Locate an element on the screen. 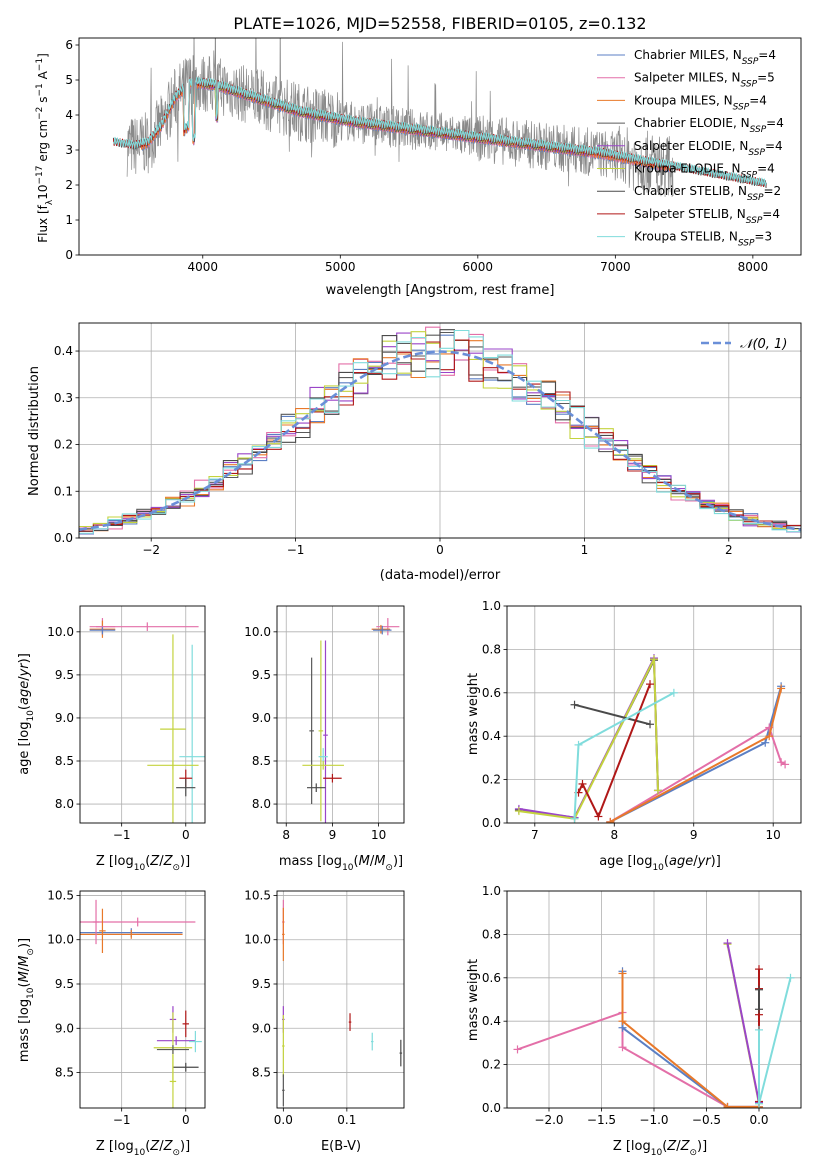 The width and height of the screenshot is (819, 1170). y-tick-label: 0.8 is located at coordinates (491, 649).